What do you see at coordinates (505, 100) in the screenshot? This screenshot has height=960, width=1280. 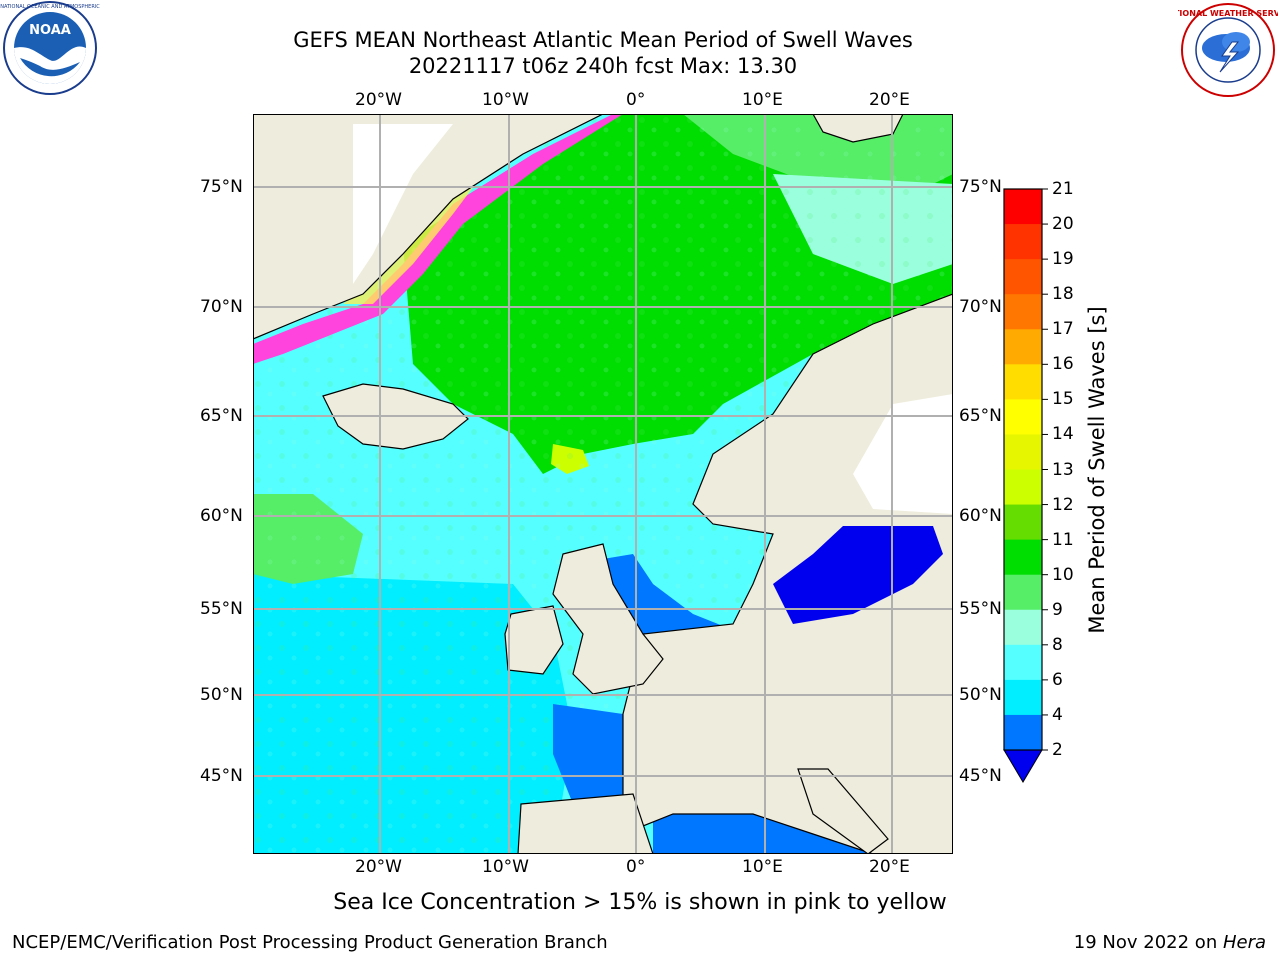 I see `lon-label-top-10w: 10°W` at bounding box center [505, 100].